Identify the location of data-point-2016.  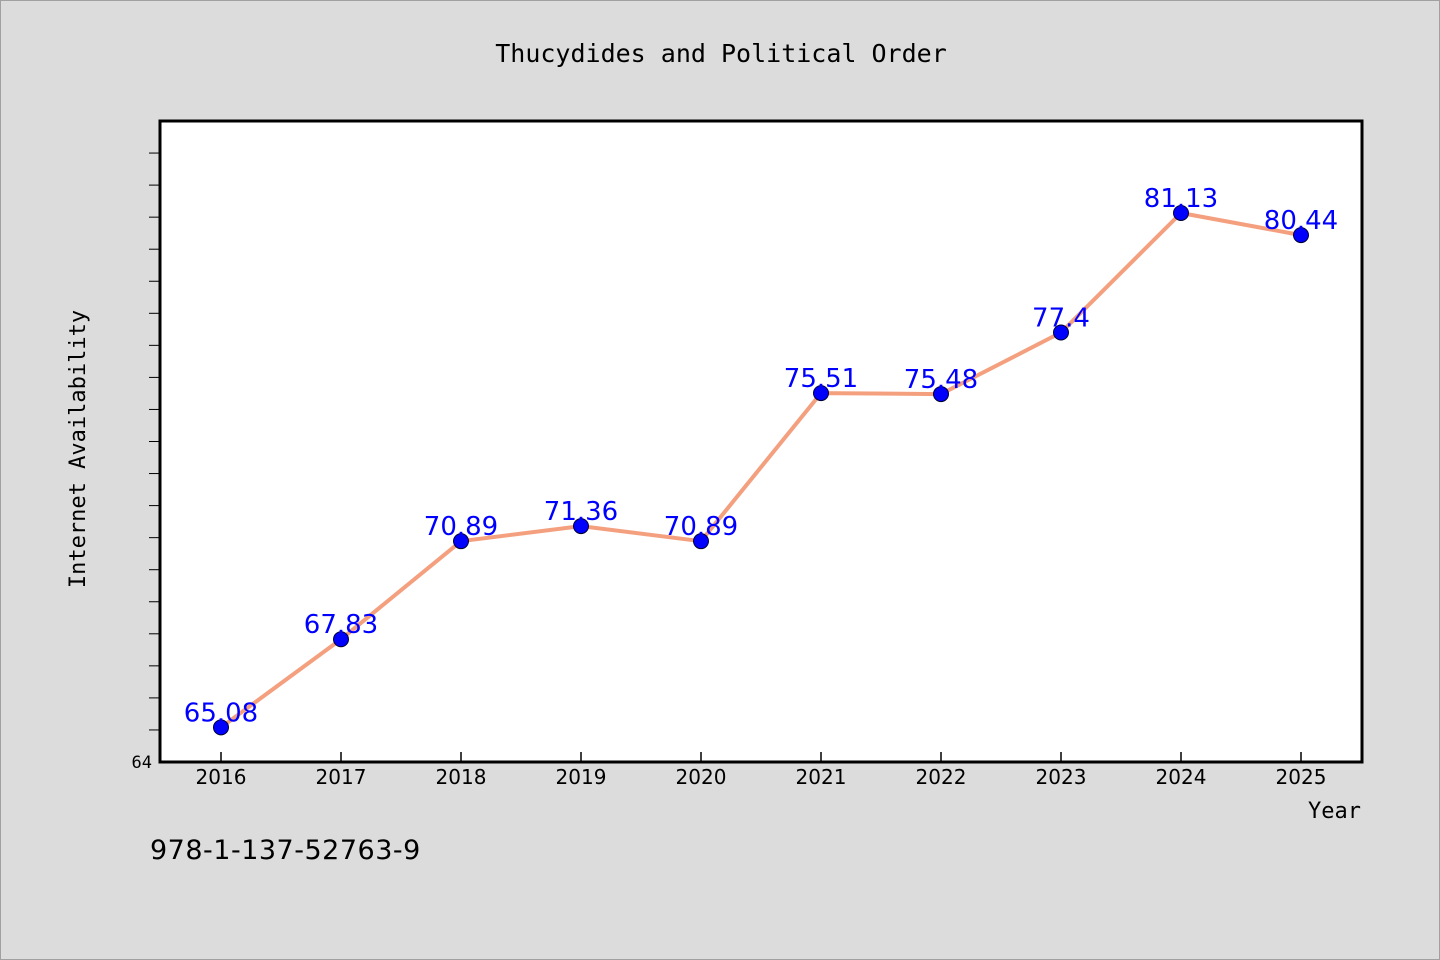
(221, 727).